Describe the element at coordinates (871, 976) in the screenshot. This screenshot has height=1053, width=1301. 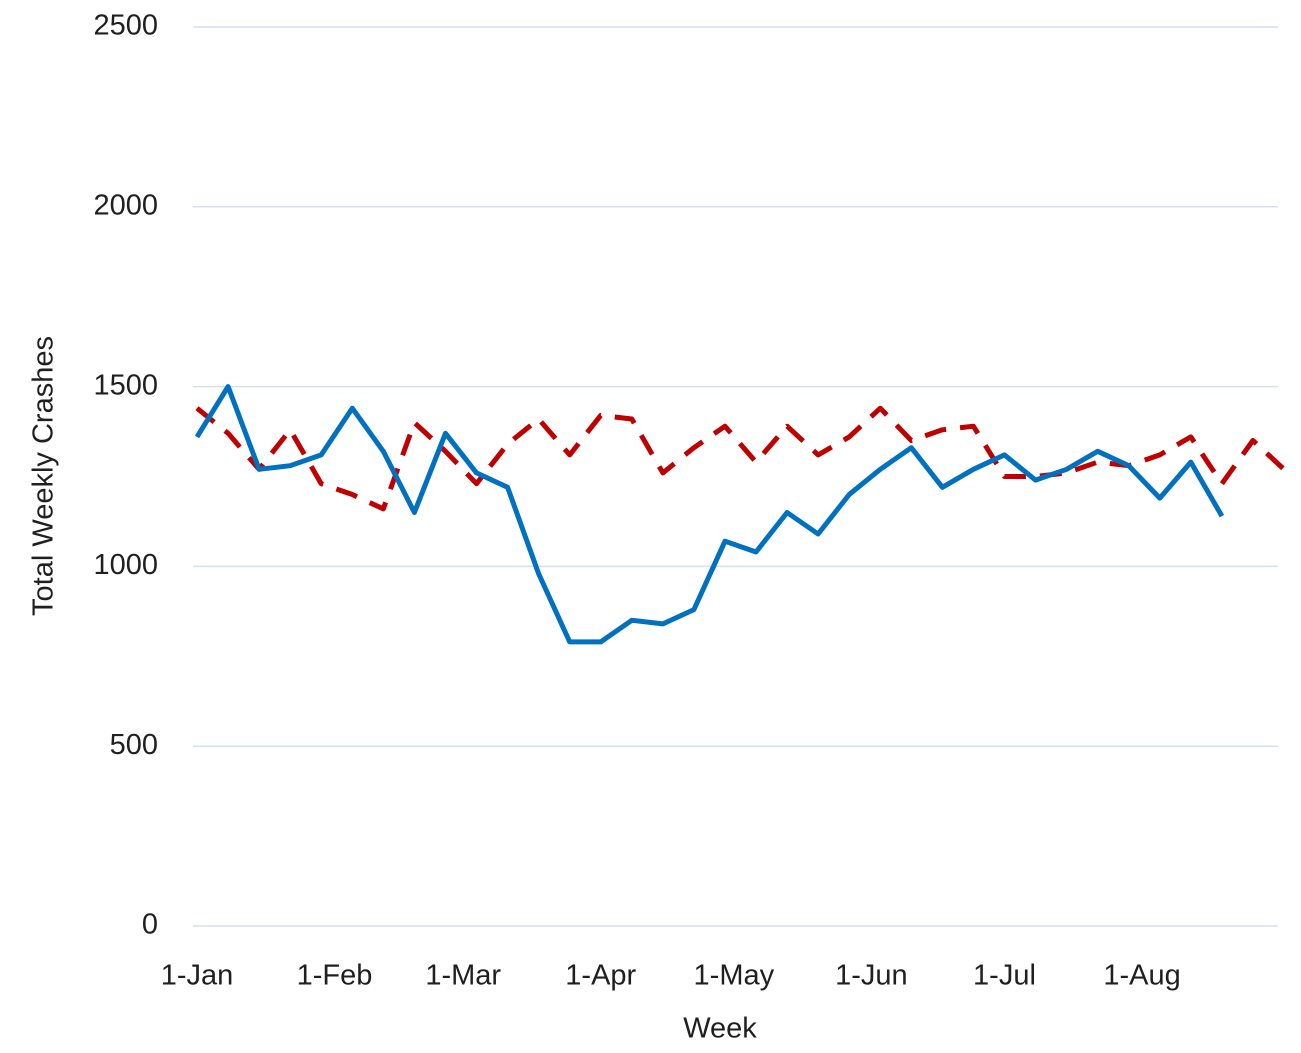
I see `x-tick-label: 1-Jun` at that location.